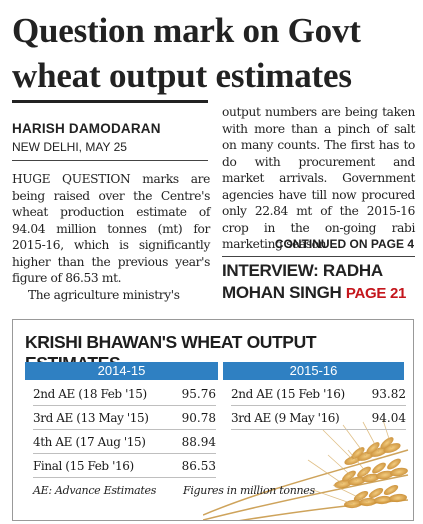 The width and height of the screenshot is (423, 524). I want to click on estimate-value: 88.94, so click(198, 442).